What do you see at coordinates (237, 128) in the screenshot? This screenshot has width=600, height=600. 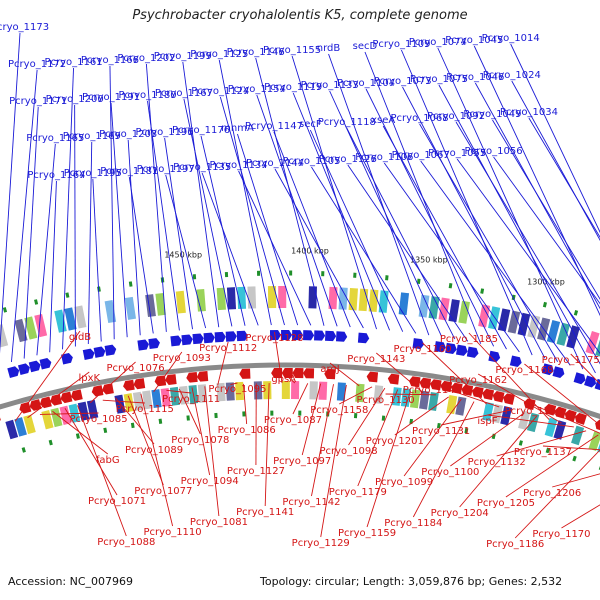 I see `gene-label: mnmA` at bounding box center [237, 128].